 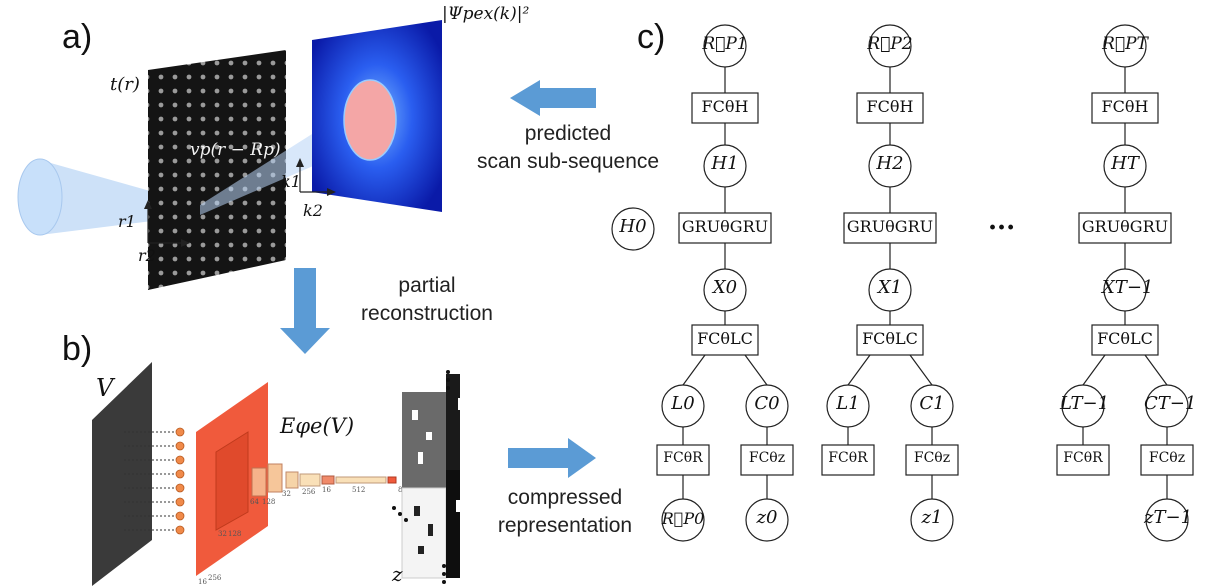 I want to click on arrow-partial, so click(x=305, y=311).